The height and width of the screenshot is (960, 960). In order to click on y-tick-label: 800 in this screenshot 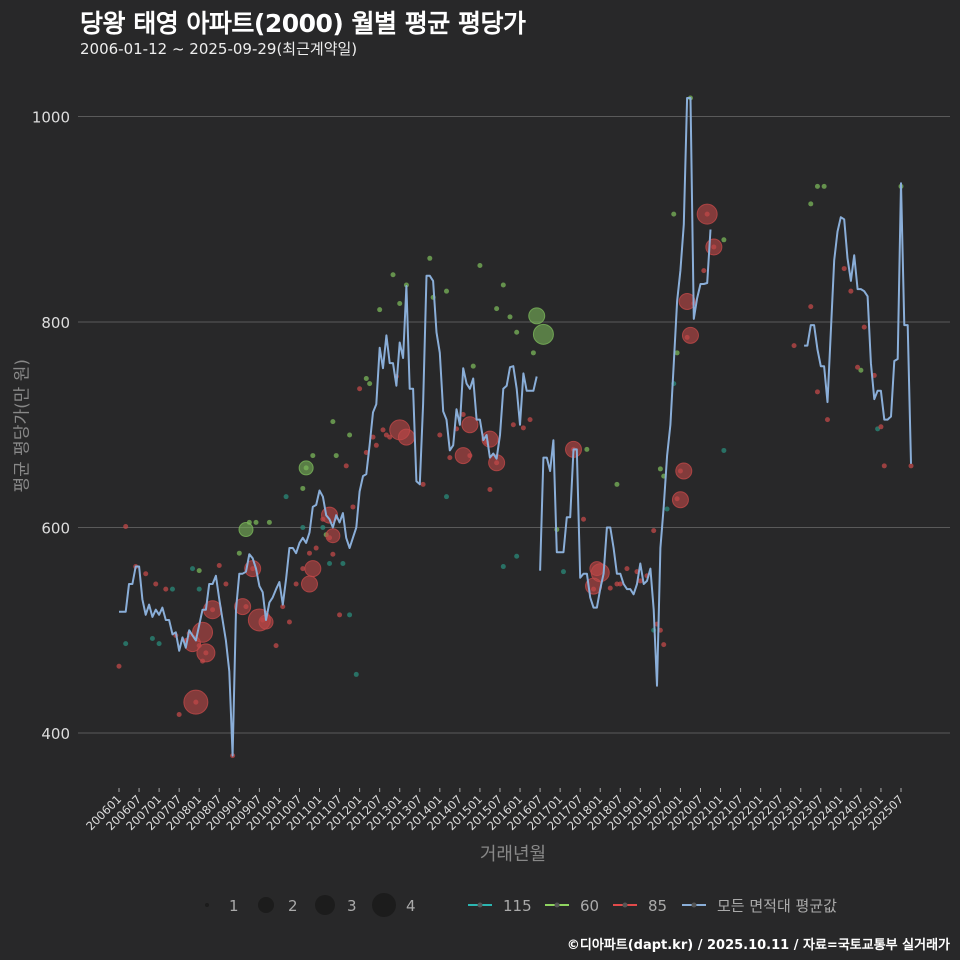, I will do `click(55, 323)`.